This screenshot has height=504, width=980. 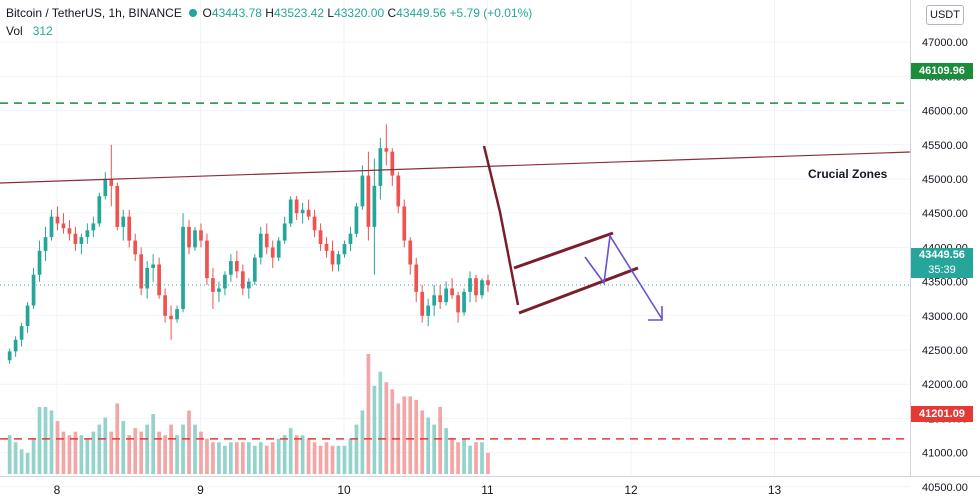 What do you see at coordinates (945, 15) in the screenshot?
I see `currency-unit-button: USDT` at bounding box center [945, 15].